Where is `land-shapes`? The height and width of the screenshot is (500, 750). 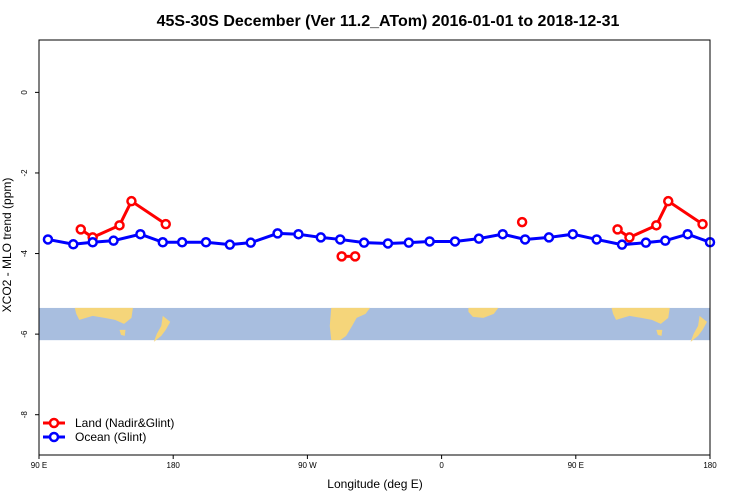 land-shapes is located at coordinates (391, 324).